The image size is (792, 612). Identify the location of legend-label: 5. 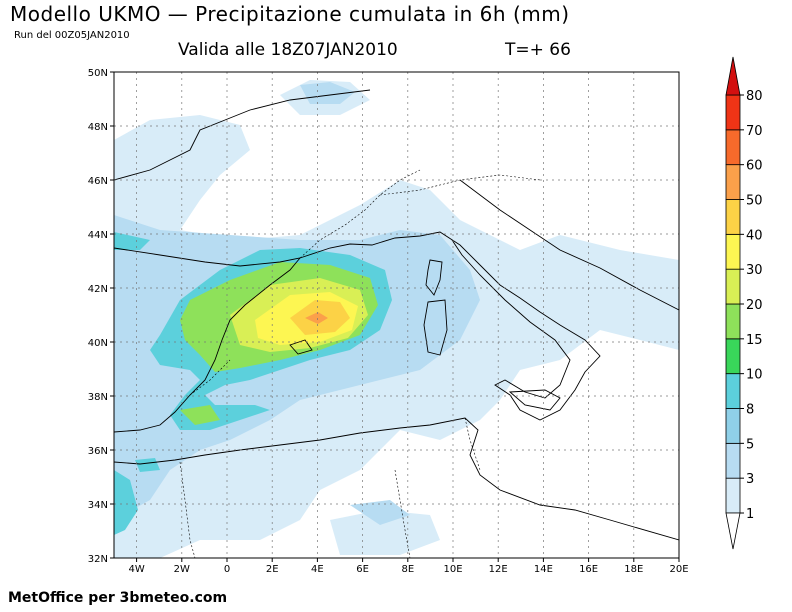
(750, 444).